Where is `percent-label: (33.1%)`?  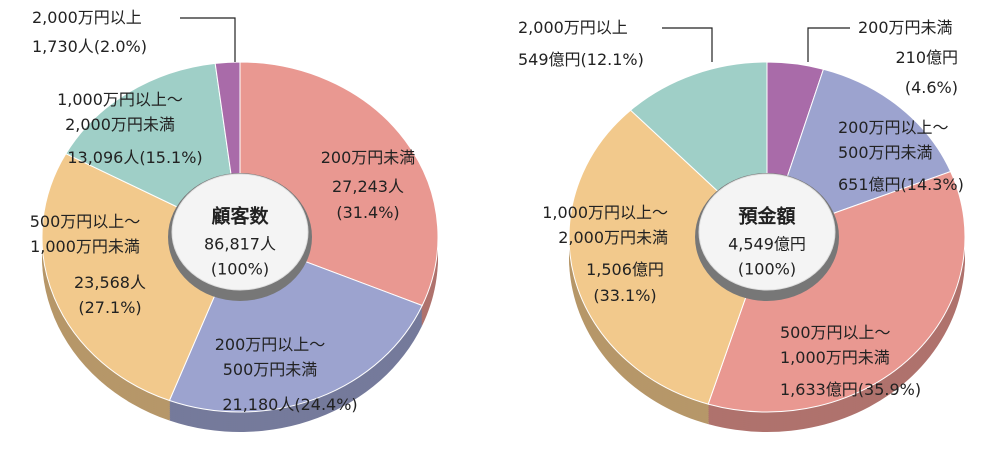
percent-label: (33.1%) is located at coordinates (624, 295).